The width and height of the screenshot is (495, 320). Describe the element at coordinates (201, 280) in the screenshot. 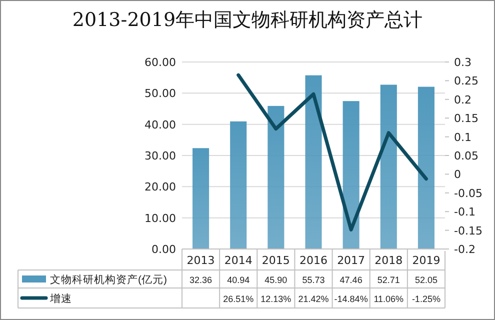

I see `data-label: 32.36` at that location.